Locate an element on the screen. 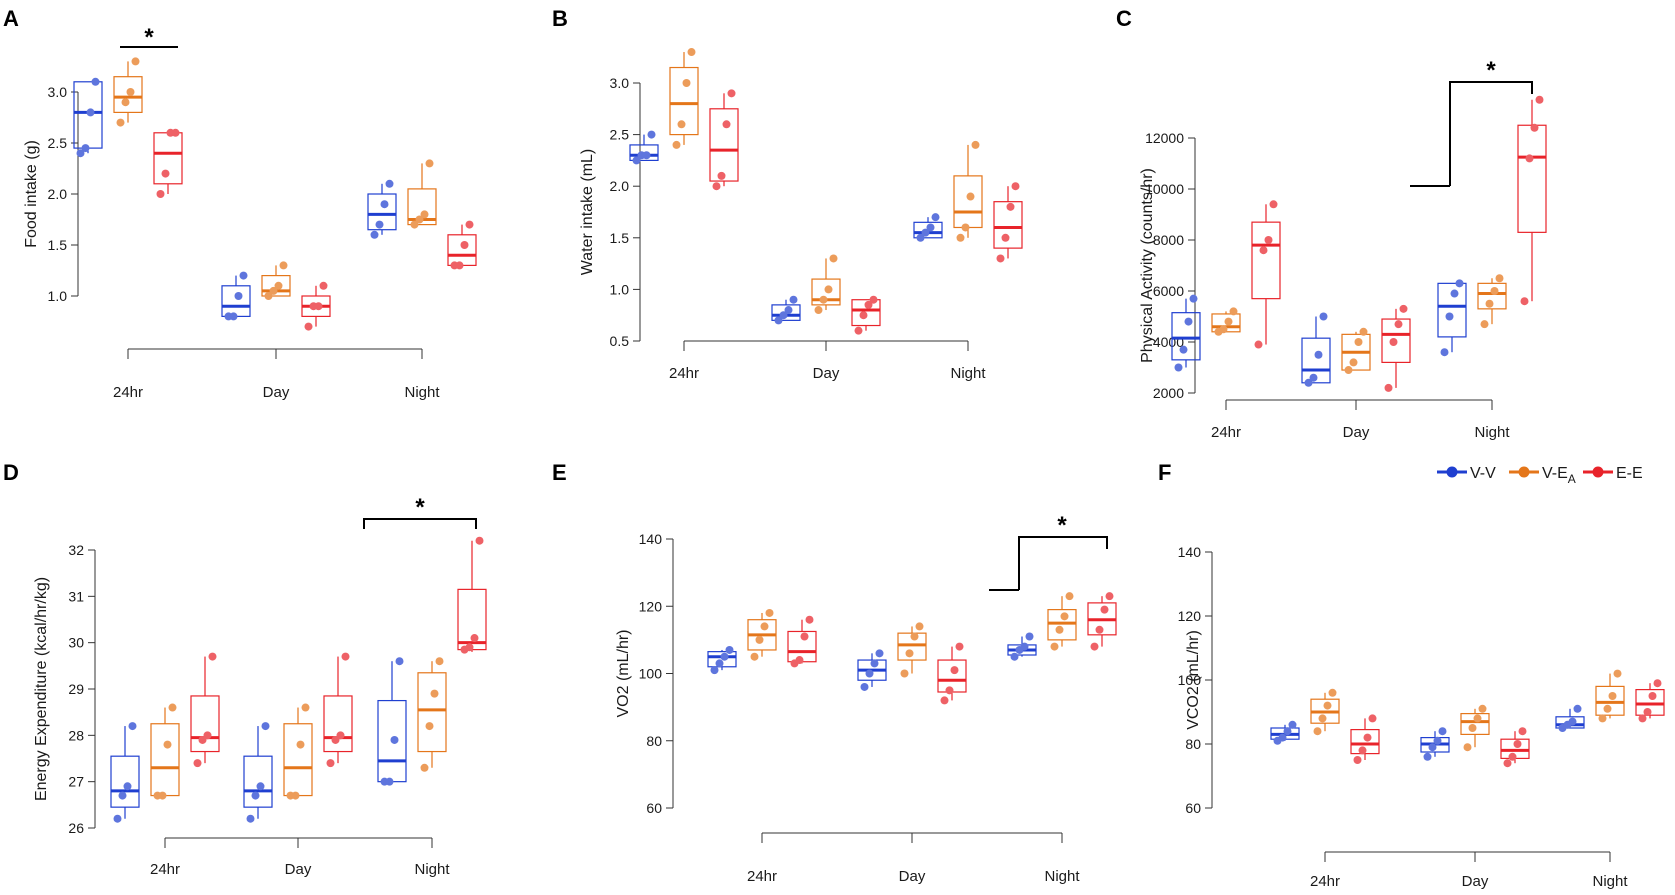 This screenshot has width=1675, height=895. panel-c-box-e-e-24hr is located at coordinates (1266, 274).